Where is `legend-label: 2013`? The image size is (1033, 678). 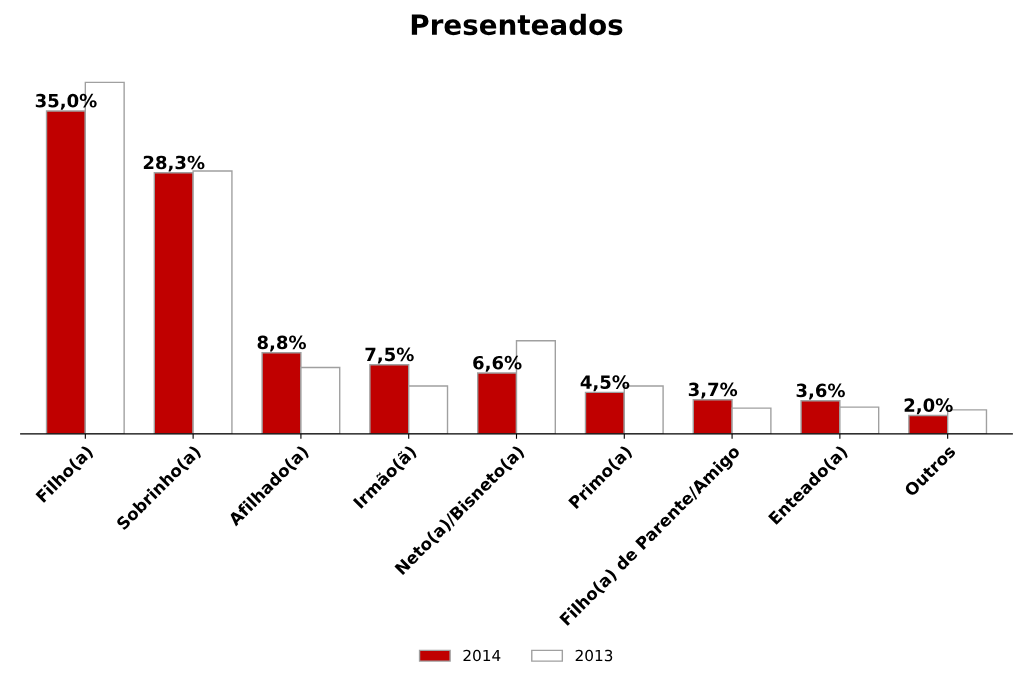
legend-label: 2013 is located at coordinates (594, 655).